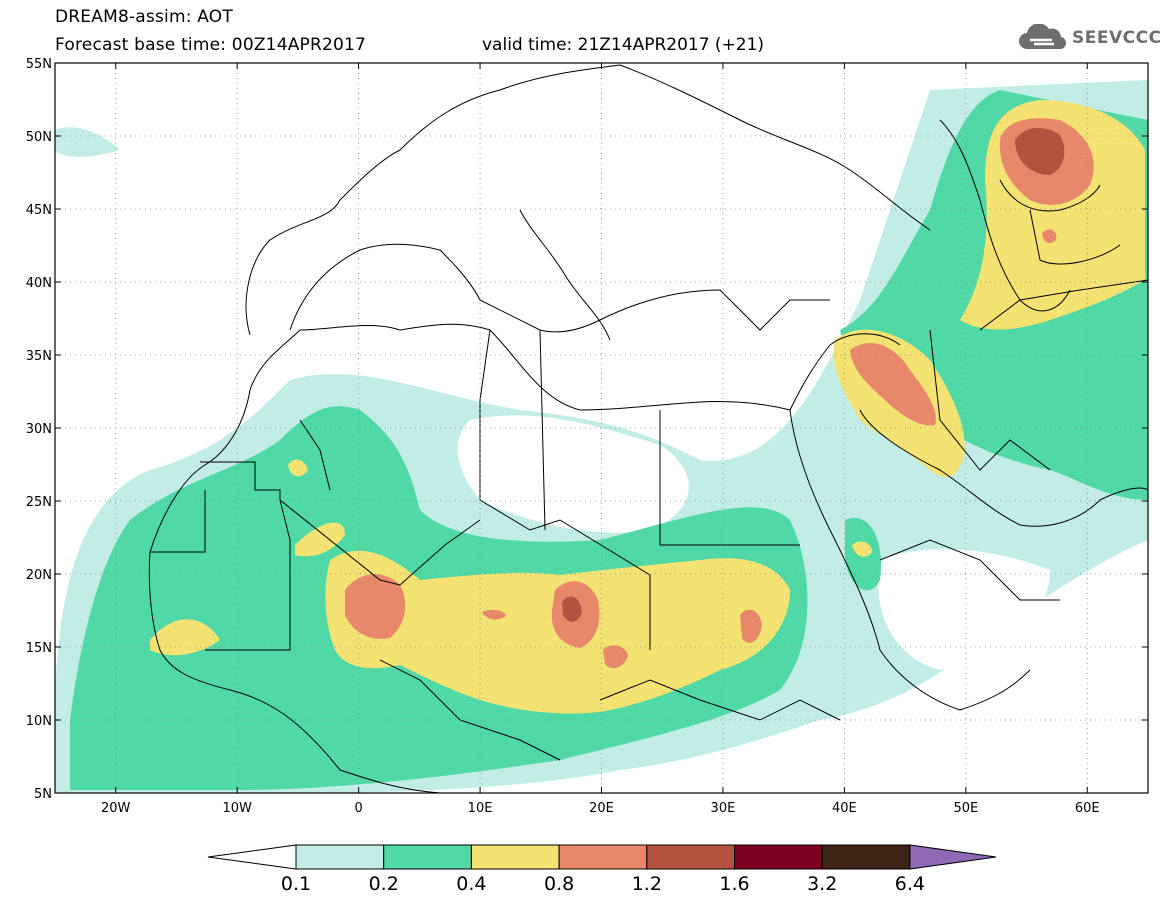 Image resolution: width=1165 pixels, height=905 pixels. What do you see at coordinates (1040, 151) in the screenshot?
I see `aot-band-12-caspian` at bounding box center [1040, 151].